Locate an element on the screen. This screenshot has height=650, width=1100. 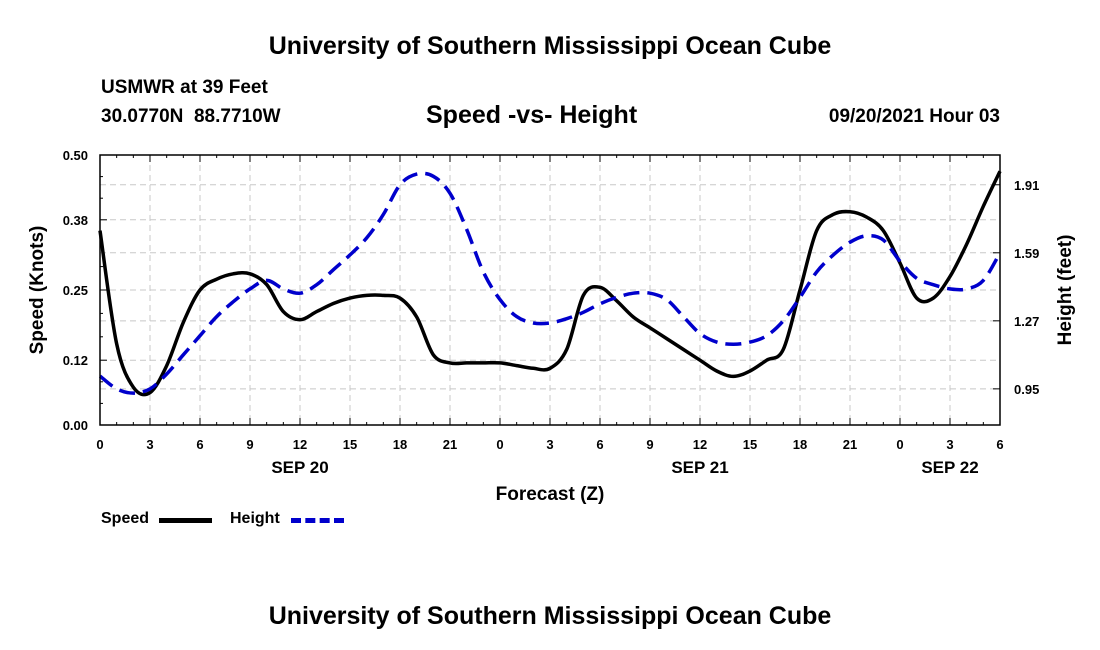
y2-axis-title: Height (feet) is located at coordinates (1065, 290).